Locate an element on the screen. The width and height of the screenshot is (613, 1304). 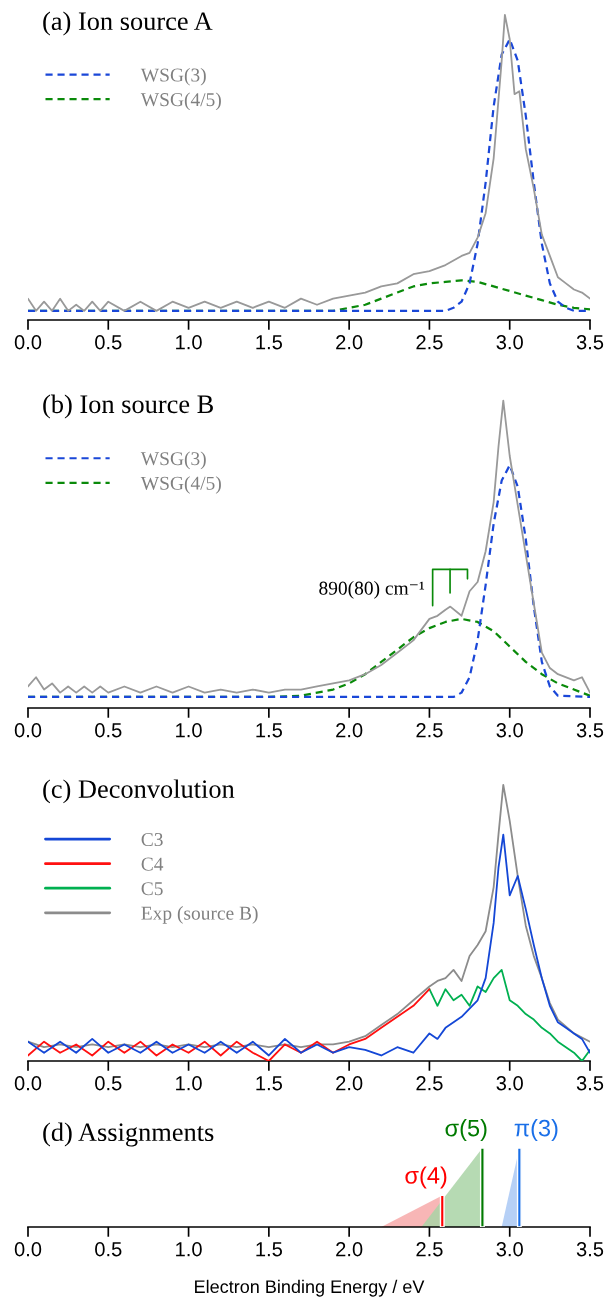
series-label: π(3) is located at coordinates (536, 1130).